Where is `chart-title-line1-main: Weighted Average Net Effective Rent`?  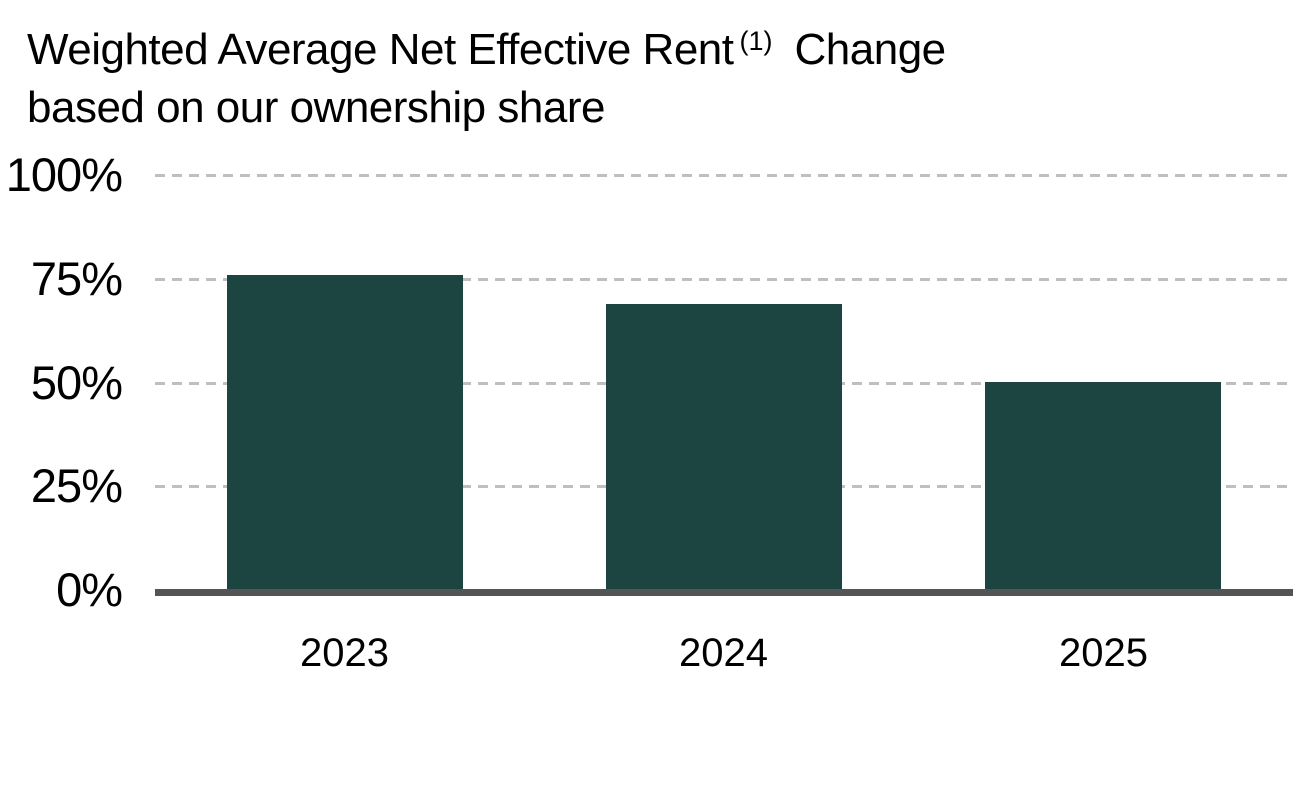 chart-title-line1-main: Weighted Average Net Effective Rent is located at coordinates (380, 49).